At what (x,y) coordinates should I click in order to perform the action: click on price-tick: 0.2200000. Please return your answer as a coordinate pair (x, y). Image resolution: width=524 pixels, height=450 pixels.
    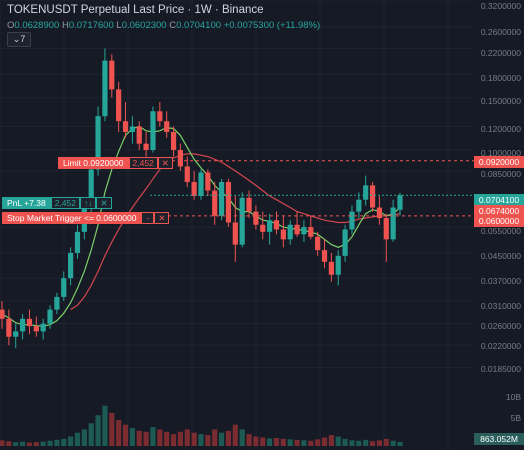
    Looking at the image, I should click on (500, 53).